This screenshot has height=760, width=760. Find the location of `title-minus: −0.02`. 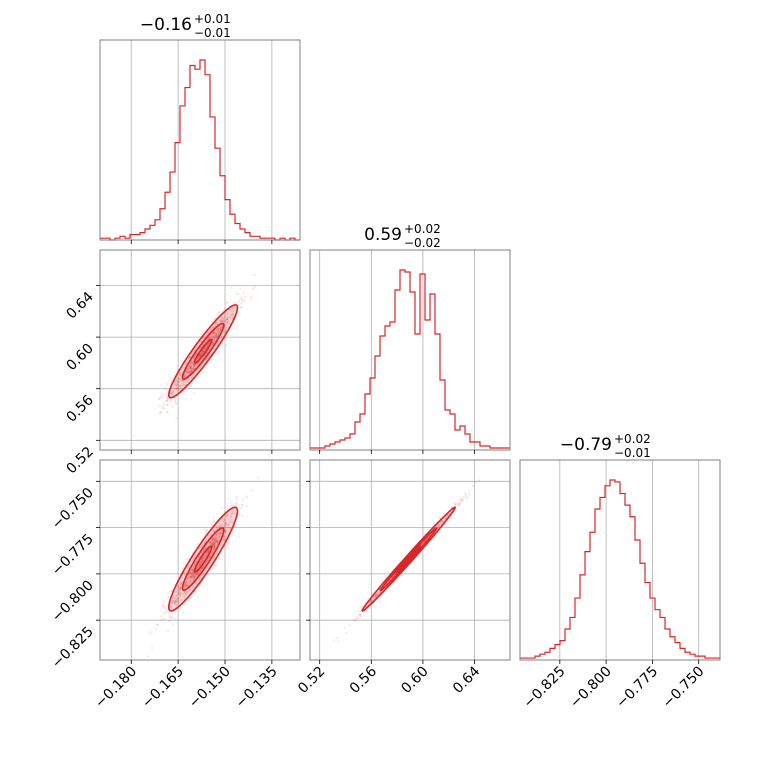

title-minus: −0.02 is located at coordinates (422, 243).